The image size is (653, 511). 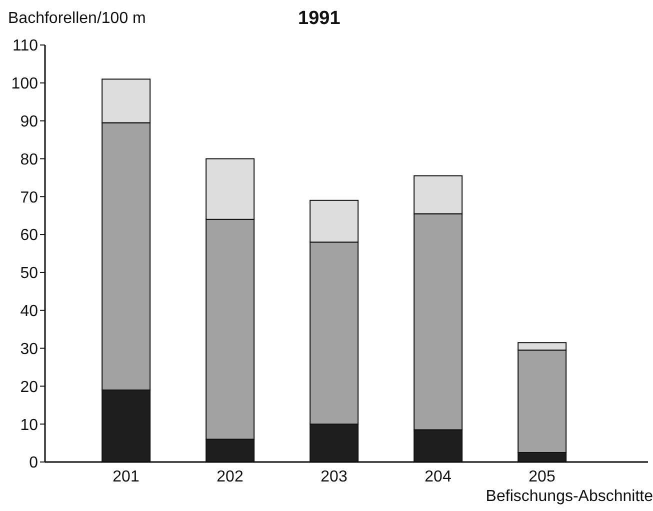 I want to click on y-tick-label: 50, so click(x=29, y=273).